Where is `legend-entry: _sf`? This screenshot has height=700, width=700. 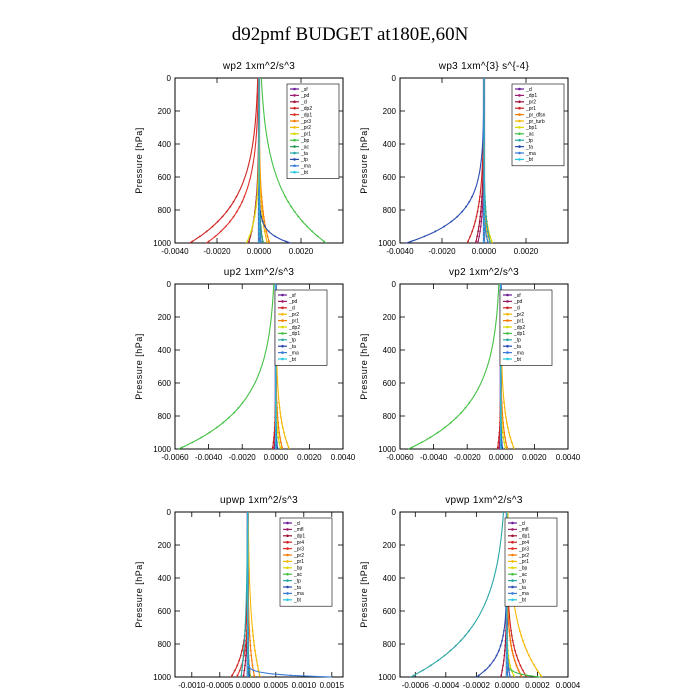 legend-entry: _sf is located at coordinates (517, 296).